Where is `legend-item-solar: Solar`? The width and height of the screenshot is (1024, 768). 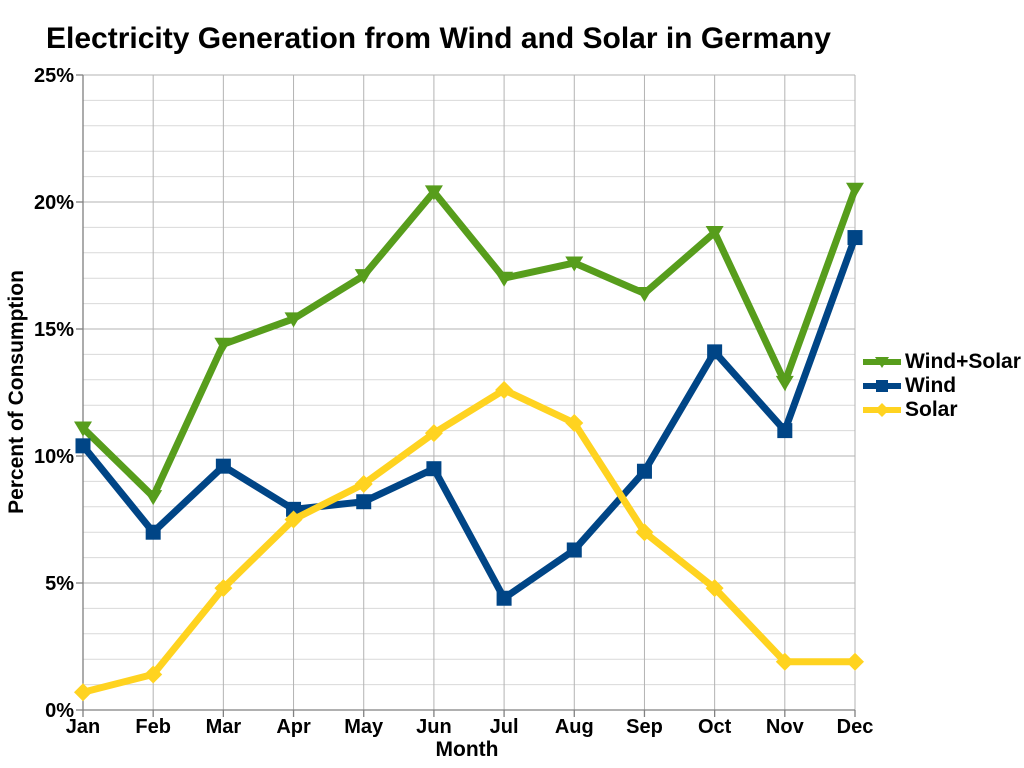
legend-item-solar: Solar is located at coordinates (941, 410).